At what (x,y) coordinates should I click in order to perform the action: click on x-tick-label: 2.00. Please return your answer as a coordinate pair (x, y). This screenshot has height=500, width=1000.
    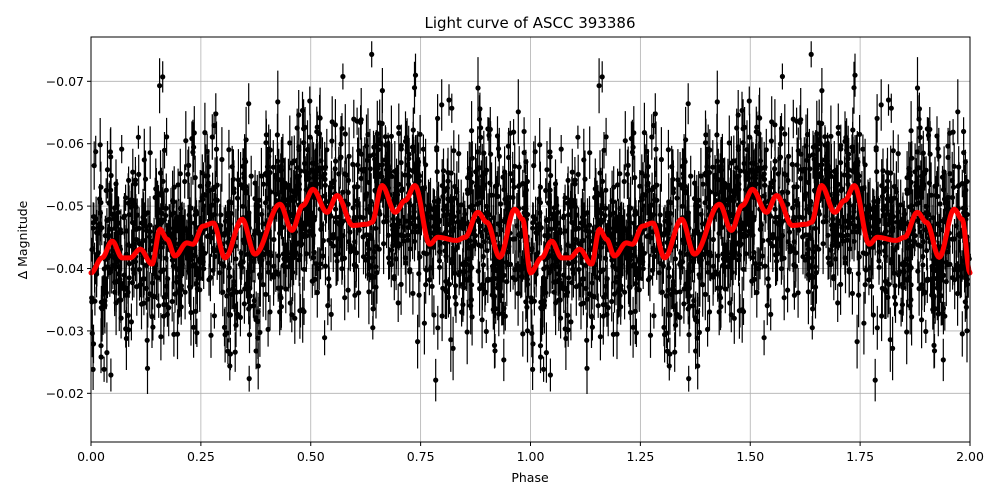
    Looking at the image, I should click on (970, 456).